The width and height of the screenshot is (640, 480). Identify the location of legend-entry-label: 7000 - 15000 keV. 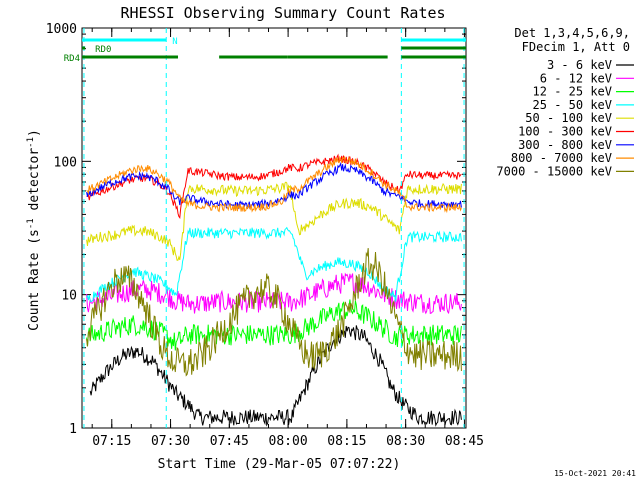
(554, 171).